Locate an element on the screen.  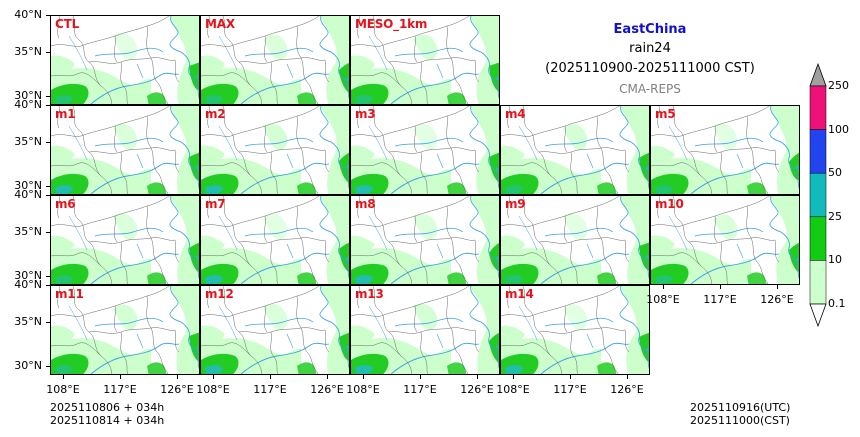
colorbar-extend-min is located at coordinates (818, 315).